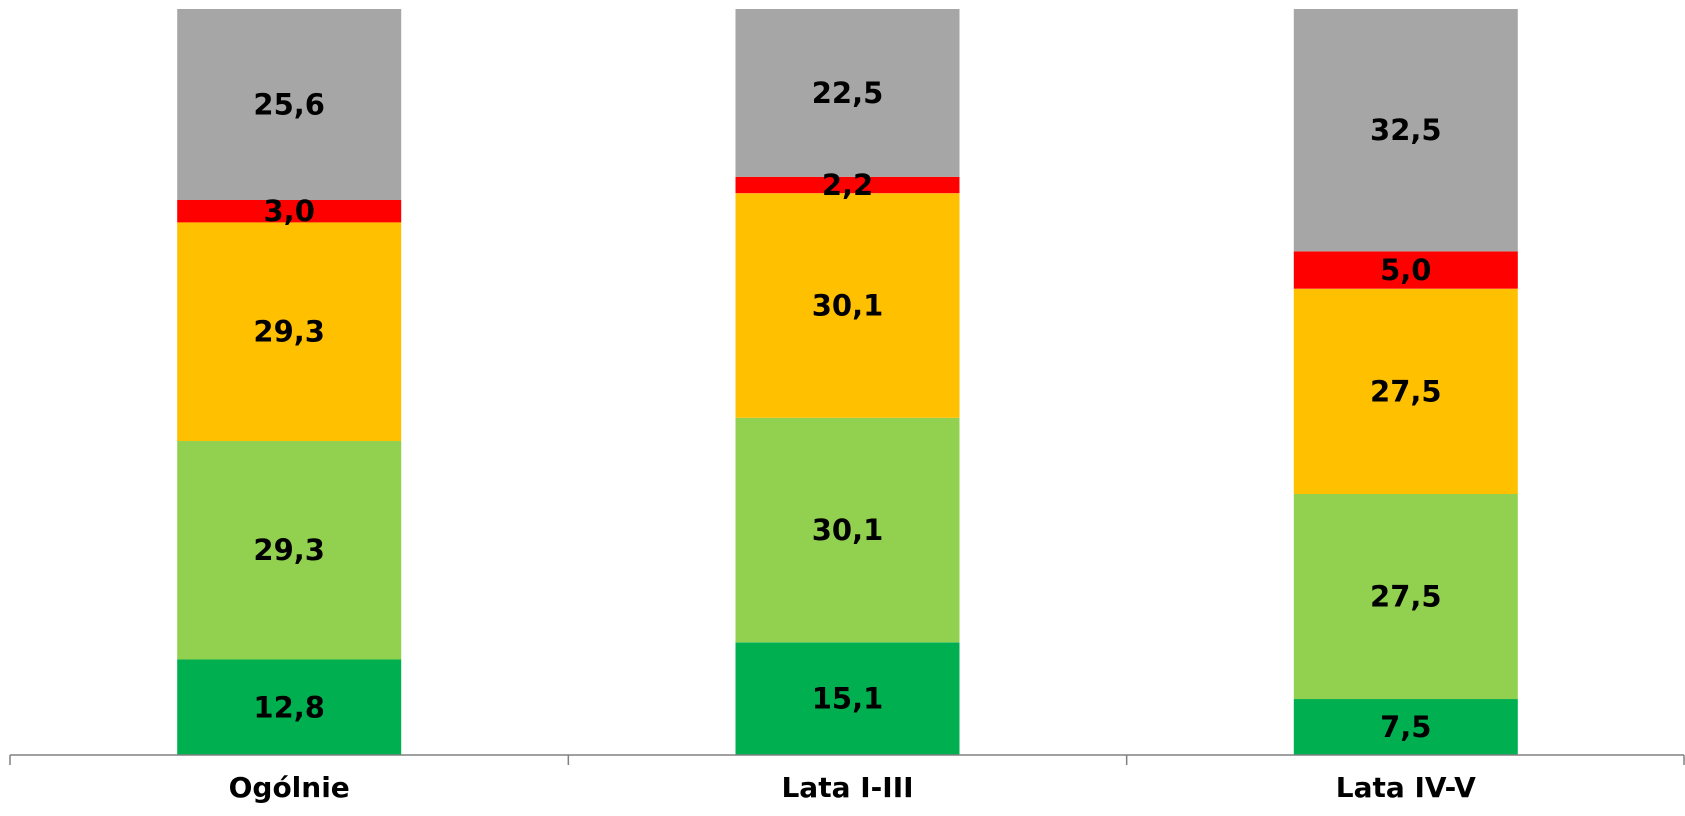 This screenshot has width=1685, height=816. I want to click on data-label-1-2: 30,1, so click(848, 306).